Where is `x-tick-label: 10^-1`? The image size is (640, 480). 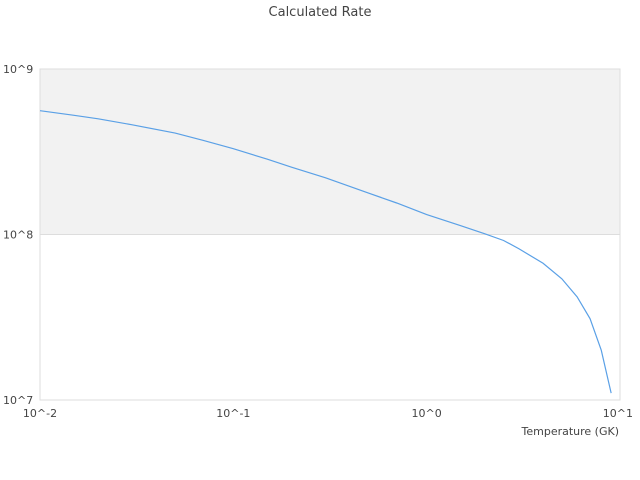 x-tick-label: 10^-1 is located at coordinates (233, 413).